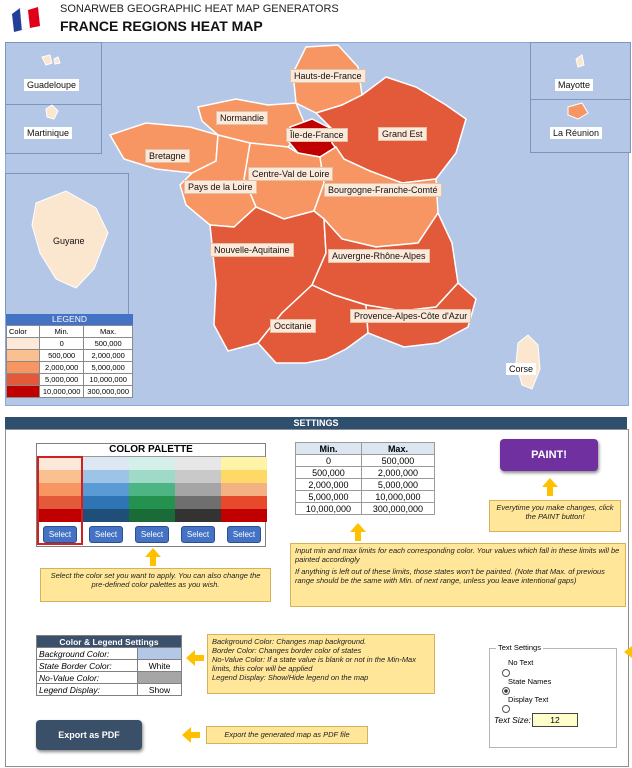  Describe the element at coordinates (402, 134) in the screenshot. I see `label-grand-est: Grand Est` at that location.